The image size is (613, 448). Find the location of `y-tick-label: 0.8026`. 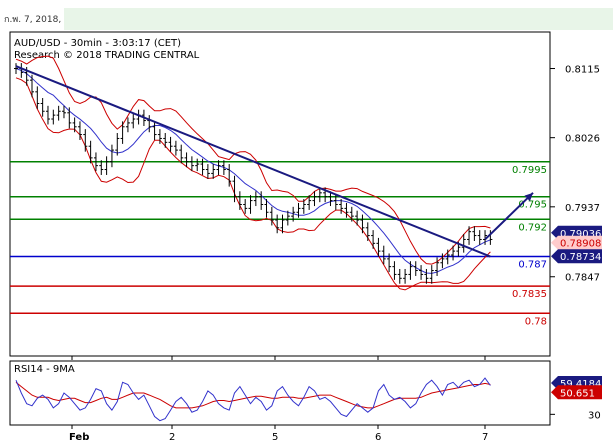

y-tick-label: 0.8026 is located at coordinates (582, 139).